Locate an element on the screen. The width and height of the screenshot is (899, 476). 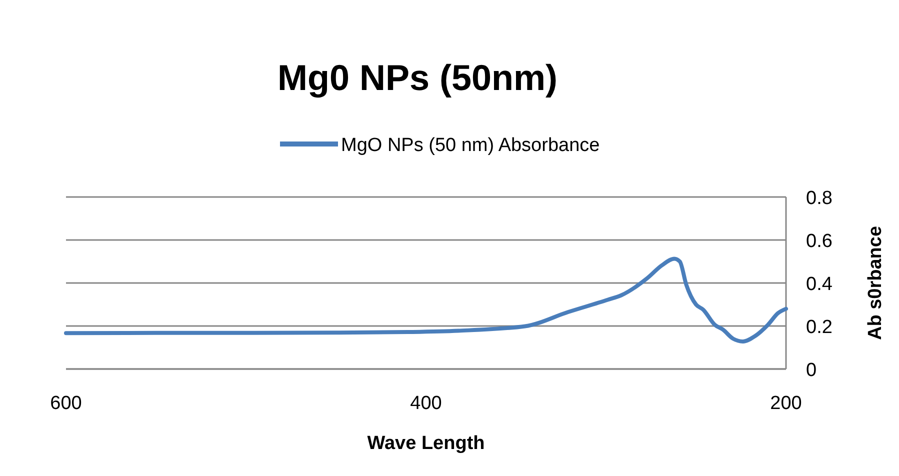
y-tick-label: 0 is located at coordinates (811, 370).